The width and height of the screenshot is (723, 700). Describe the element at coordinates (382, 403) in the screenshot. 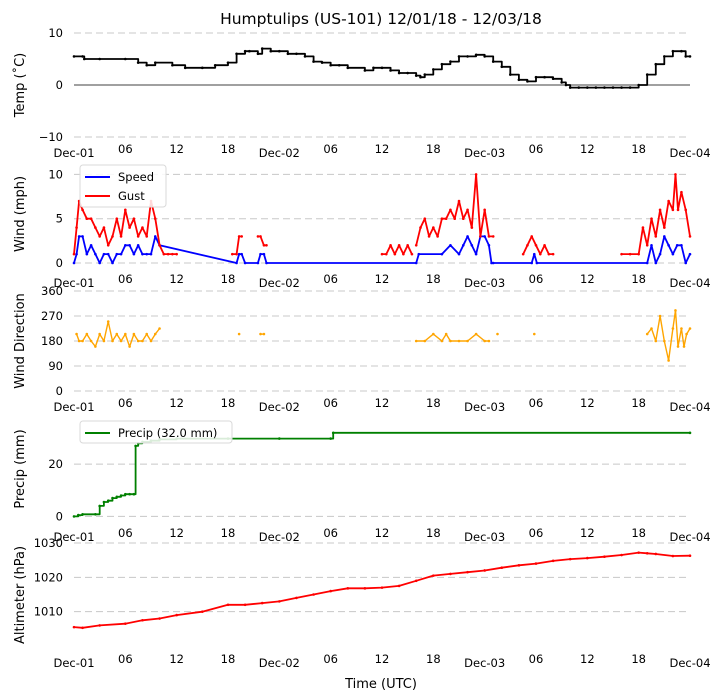

I see `wind-direction-x-tick-label: 12` at that location.